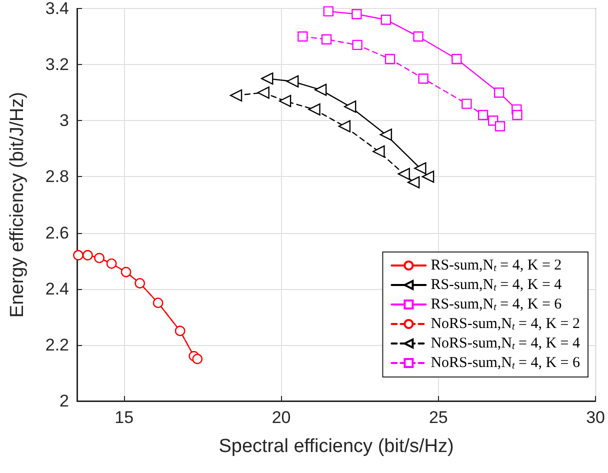 The width and height of the screenshot is (608, 473). What do you see at coordinates (57, 9) in the screenshot?
I see `y-tick-label: 3.4` at bounding box center [57, 9].